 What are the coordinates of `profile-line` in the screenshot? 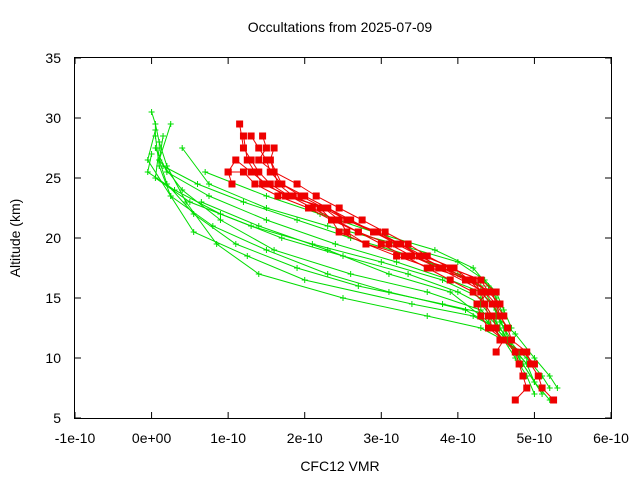 It's located at (355, 244).